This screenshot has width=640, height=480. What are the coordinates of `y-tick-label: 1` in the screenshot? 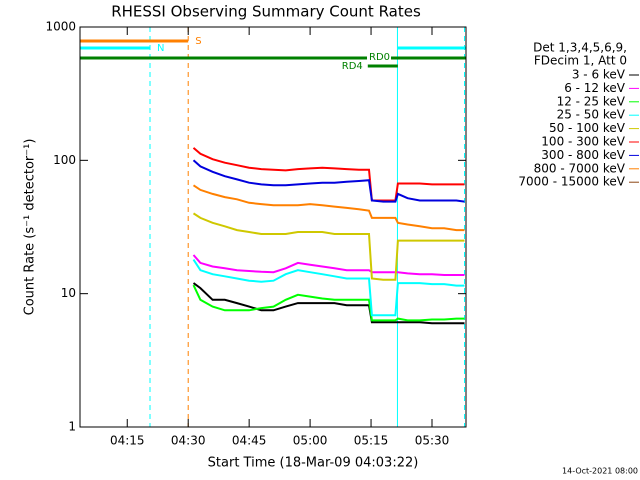 It's located at (72, 427).